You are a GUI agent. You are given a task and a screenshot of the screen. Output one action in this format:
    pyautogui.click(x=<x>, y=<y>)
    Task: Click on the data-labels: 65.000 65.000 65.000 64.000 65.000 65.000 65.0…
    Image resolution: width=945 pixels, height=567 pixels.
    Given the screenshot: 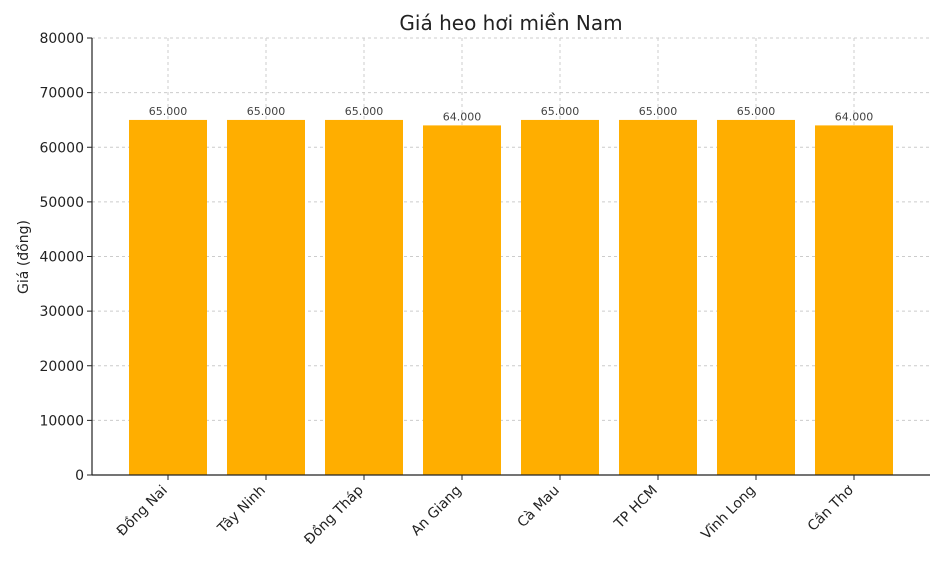 What is the action you would take?
    pyautogui.click(x=511, y=114)
    